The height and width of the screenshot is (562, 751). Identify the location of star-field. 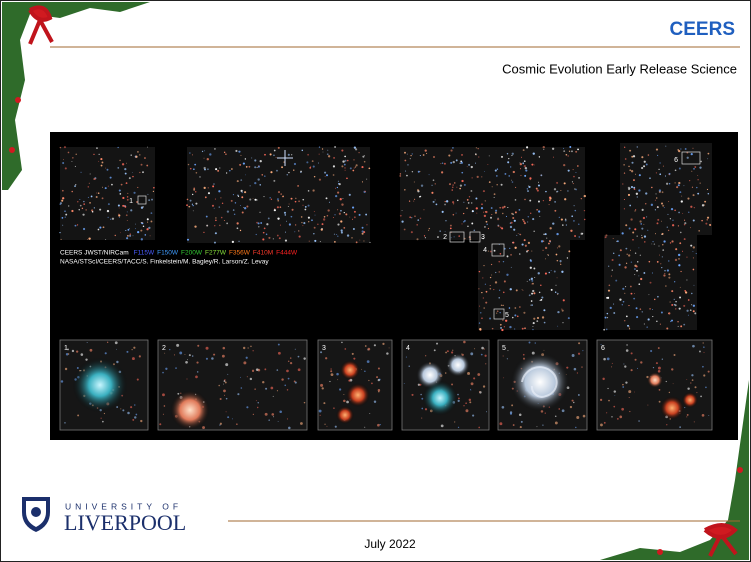
(524, 285).